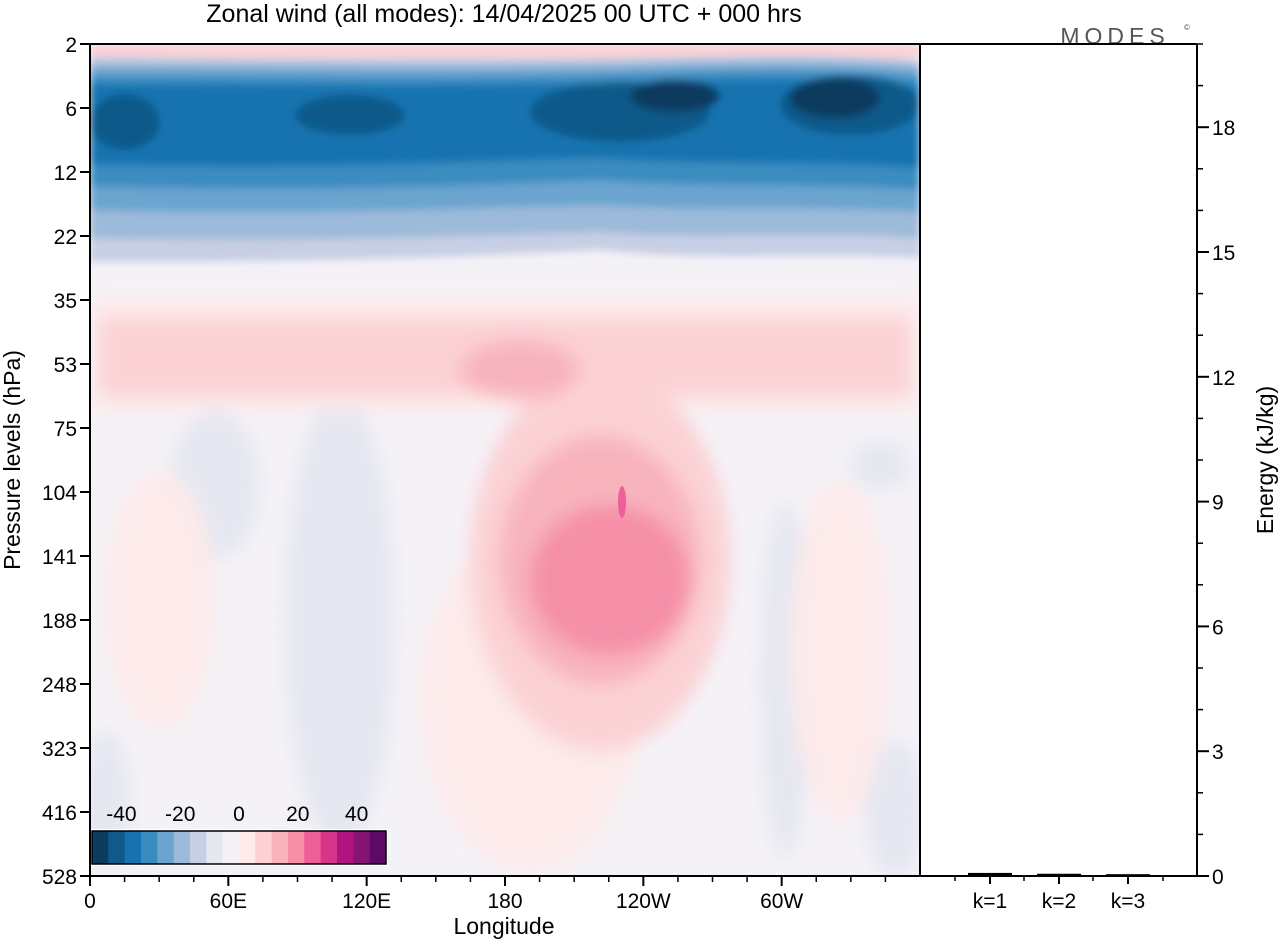 This screenshot has width=1280, height=942. Describe the element at coordinates (1114, 36) in the screenshot. I see `brand-logo: MODES` at that location.